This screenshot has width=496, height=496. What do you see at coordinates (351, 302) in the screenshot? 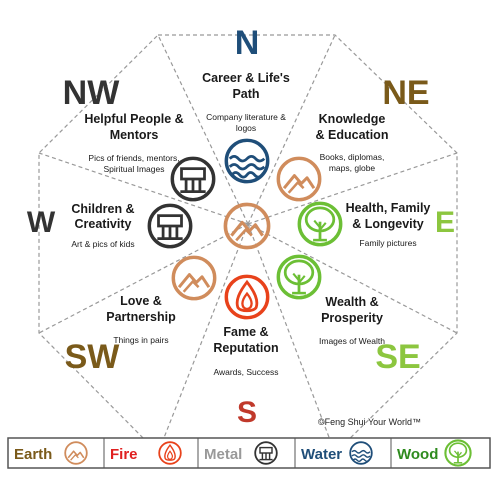
I see `wealth-title-1: Wealth &` at bounding box center [351, 302].